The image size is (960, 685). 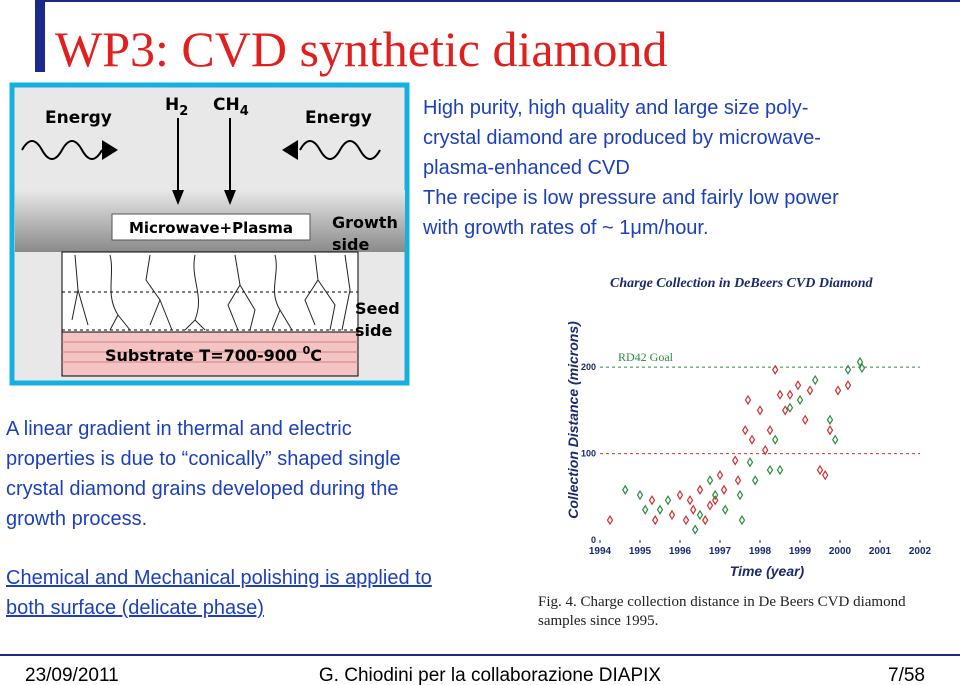 I want to click on substrate-sup: 0, so click(x=307, y=350).